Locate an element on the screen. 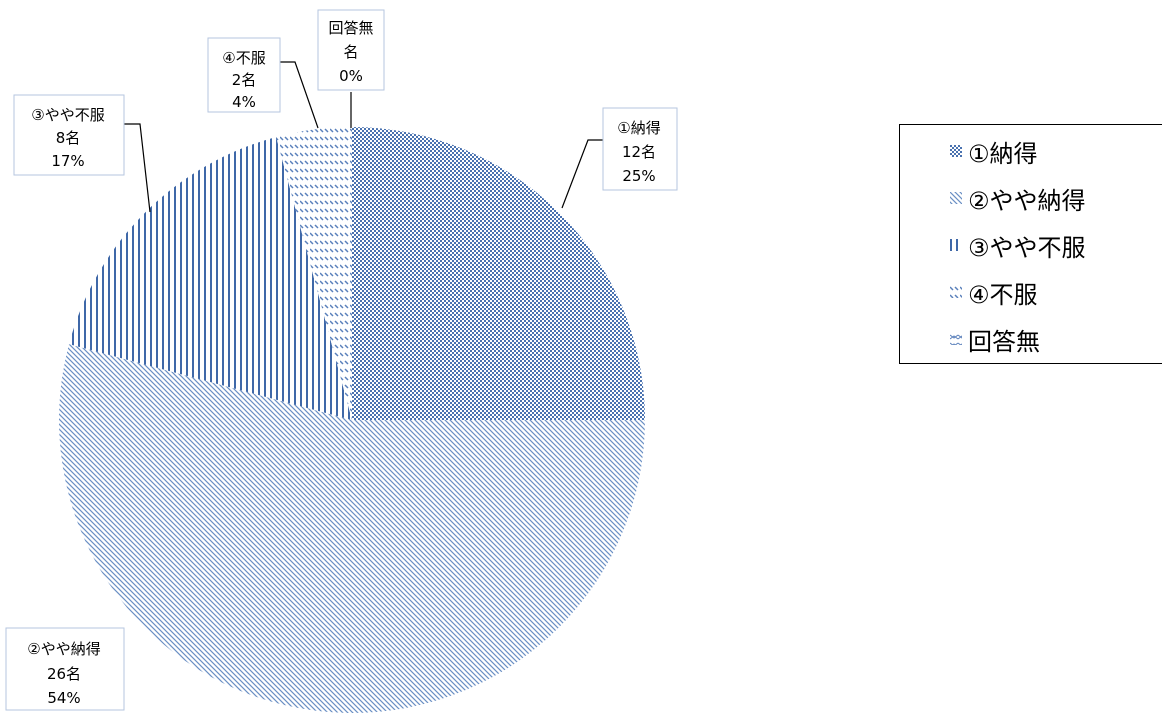 This screenshot has width=1162, height=714. legend: ①納得 ②やや納得 ③やや不服 ④不服回答無 is located at coordinates (1030, 244).